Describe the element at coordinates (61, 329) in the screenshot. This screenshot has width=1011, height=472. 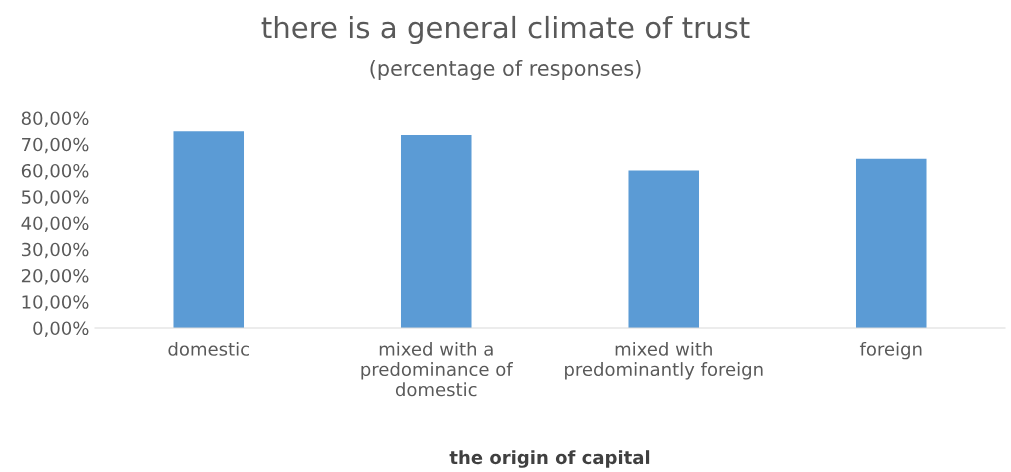
I see `y-tick-label: 0,00%` at that location.